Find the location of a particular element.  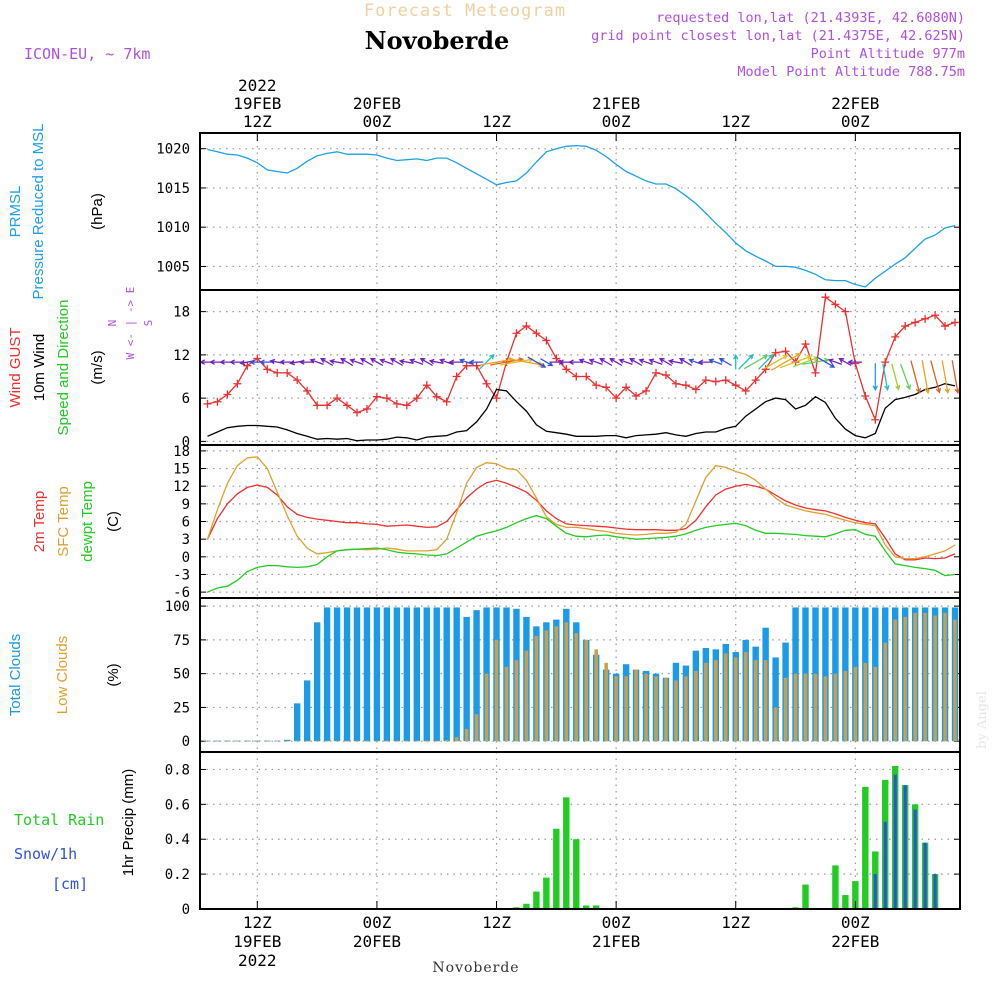

watermark: by Angel is located at coordinates (982, 720).